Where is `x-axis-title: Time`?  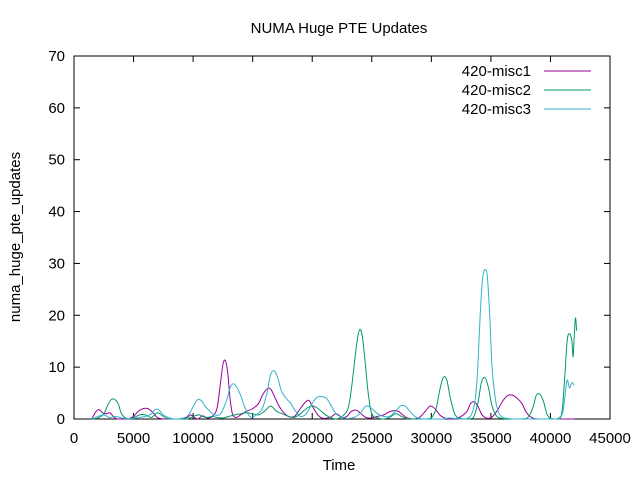 x-axis-title: Time is located at coordinates (339, 465).